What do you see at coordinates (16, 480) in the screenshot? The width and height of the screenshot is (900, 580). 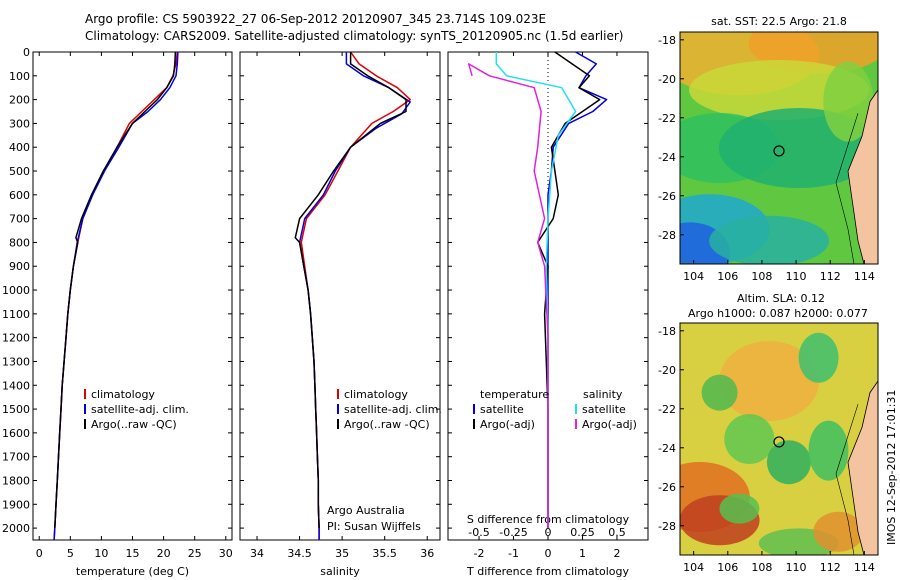 I see `y-tick-label: 1800` at bounding box center [16, 480].